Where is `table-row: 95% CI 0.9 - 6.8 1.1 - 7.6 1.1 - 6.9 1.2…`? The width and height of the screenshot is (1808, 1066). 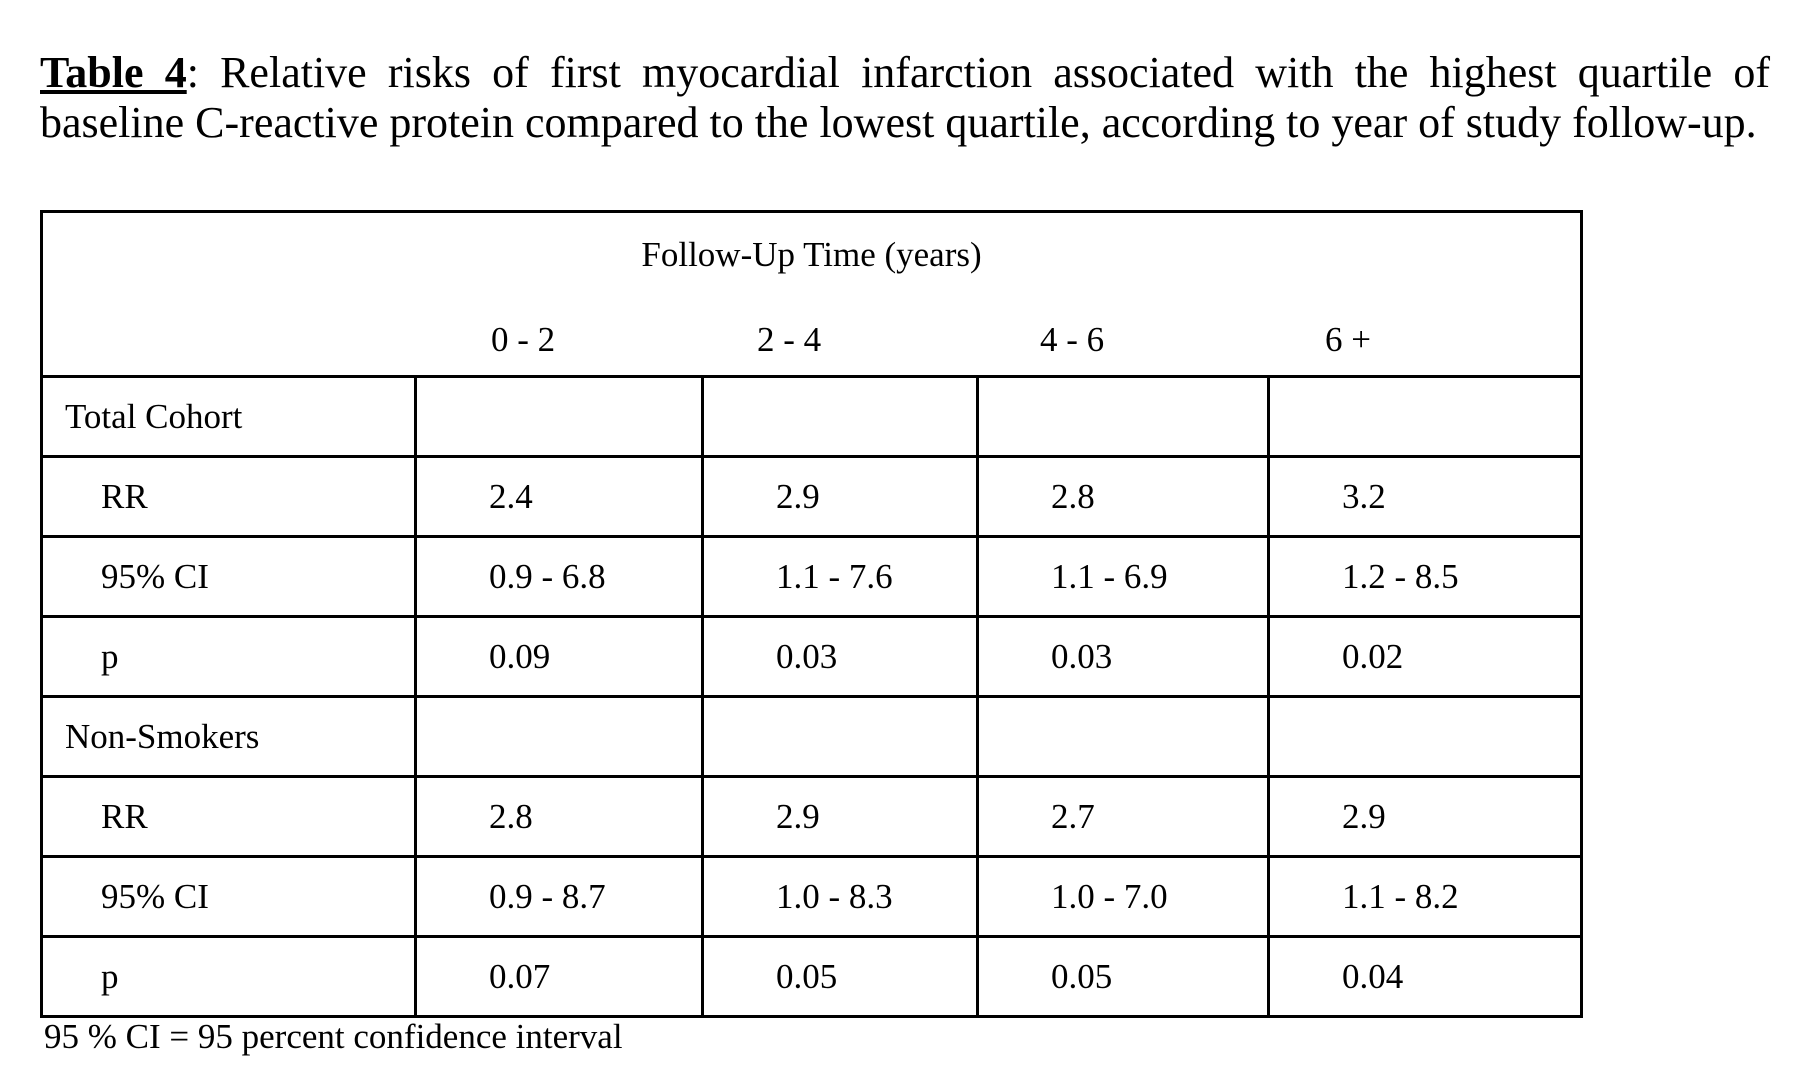 table-row: 95% CI 0.9 - 6.8 1.1 - 7.6 1.1 - 6.9 1.2… is located at coordinates (812, 577).